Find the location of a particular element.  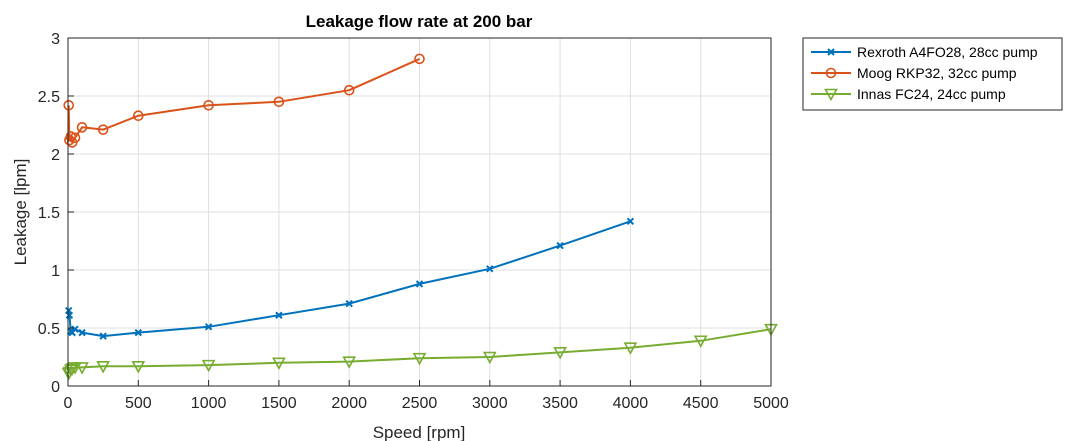

moog-series is located at coordinates (244, 100).